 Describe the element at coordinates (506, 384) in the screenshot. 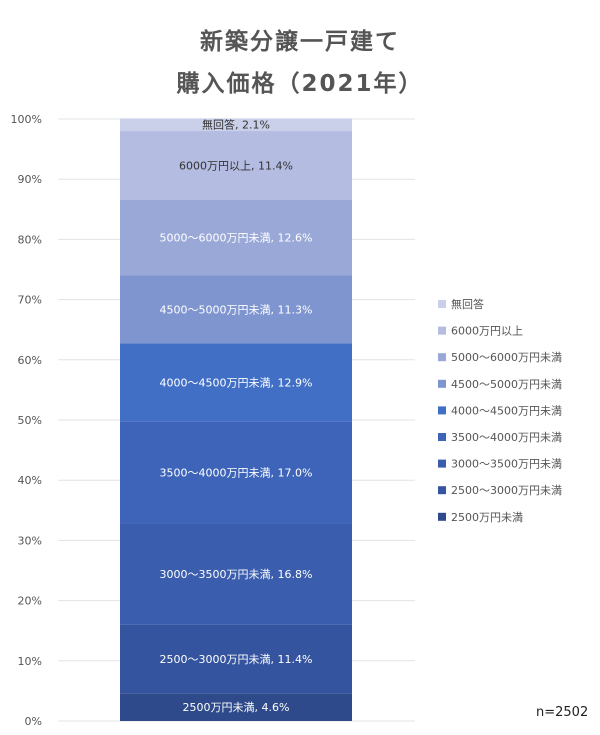

I see `legend-label: 4500～5000万円未満` at that location.